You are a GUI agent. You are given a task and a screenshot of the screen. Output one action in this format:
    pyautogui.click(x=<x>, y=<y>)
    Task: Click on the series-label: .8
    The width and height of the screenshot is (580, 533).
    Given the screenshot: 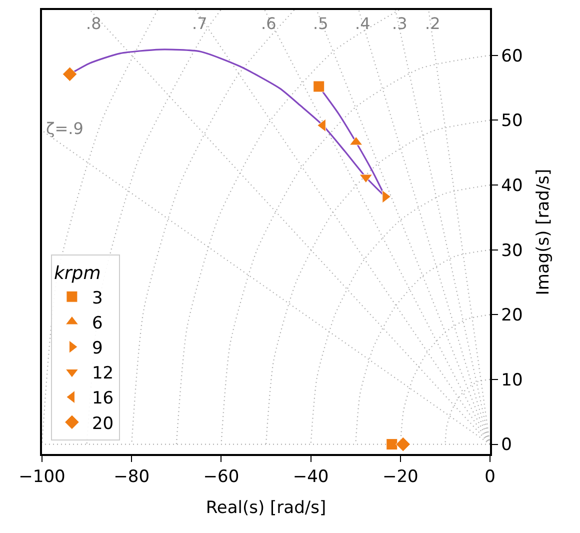 What is the action you would take?
    pyautogui.click(x=94, y=23)
    